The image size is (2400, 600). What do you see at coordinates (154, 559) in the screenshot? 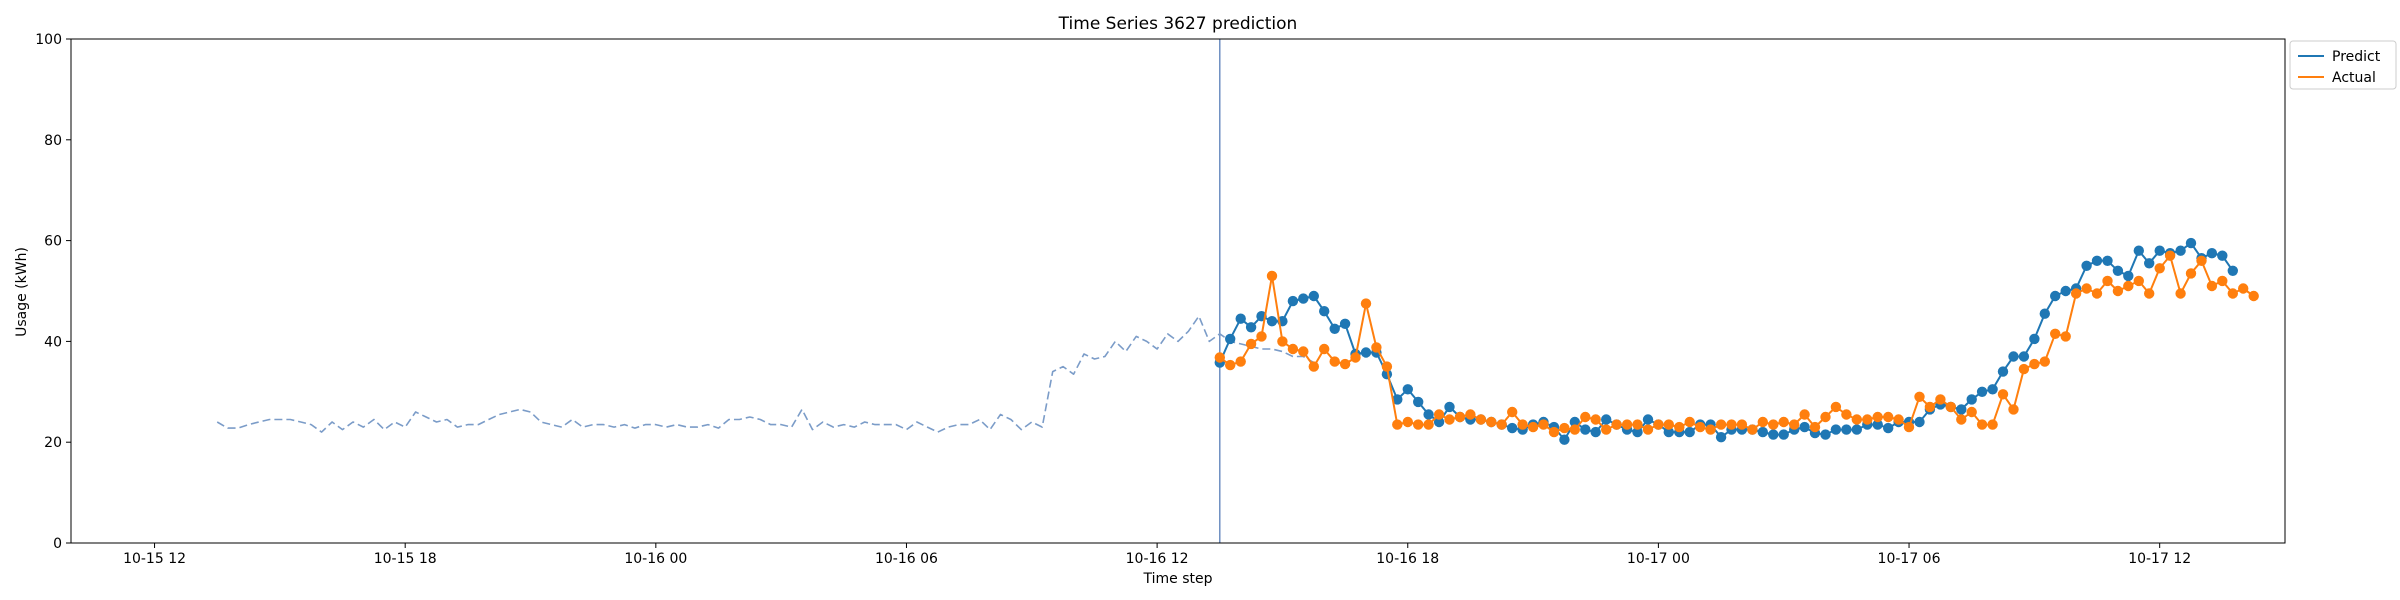
I see `x-tick-label: 10-15 12` at bounding box center [154, 559].